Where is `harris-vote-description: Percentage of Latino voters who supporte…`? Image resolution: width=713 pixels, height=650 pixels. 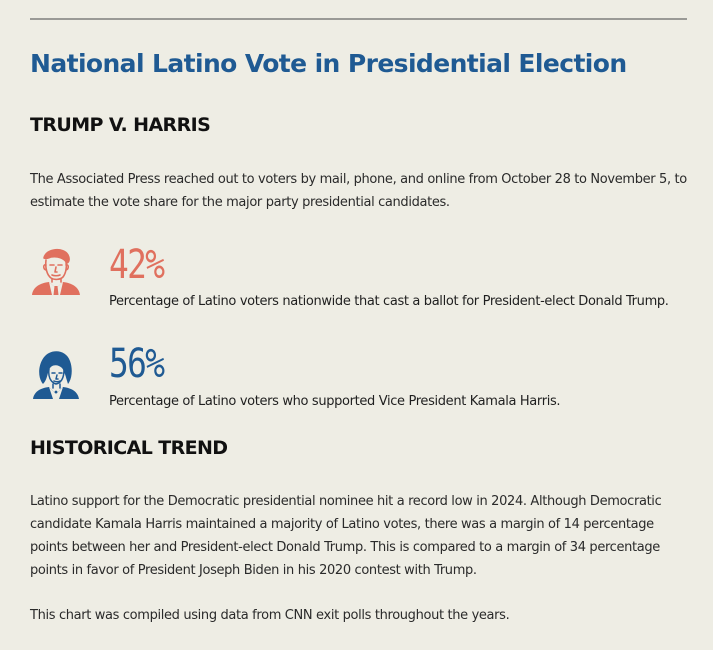 harris-vote-description: Percentage of Latino voters who supporte… is located at coordinates (335, 401).